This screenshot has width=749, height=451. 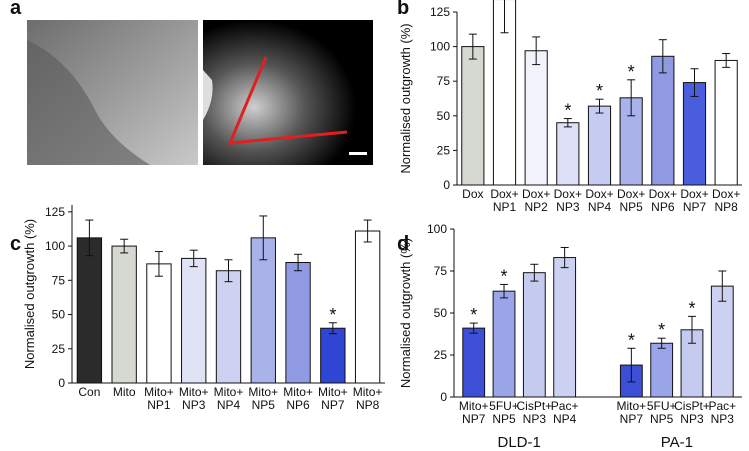 I want to click on group-label: DLD-1, so click(x=518, y=442).